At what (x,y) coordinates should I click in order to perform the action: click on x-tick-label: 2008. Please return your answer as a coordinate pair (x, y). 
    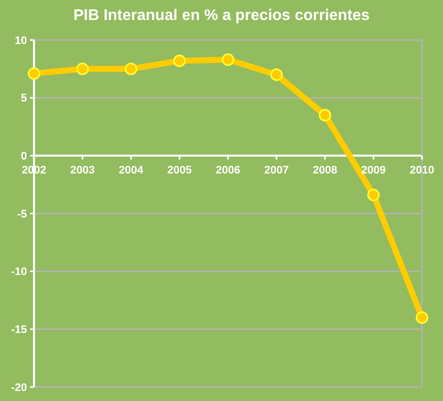
    Looking at the image, I should click on (325, 170).